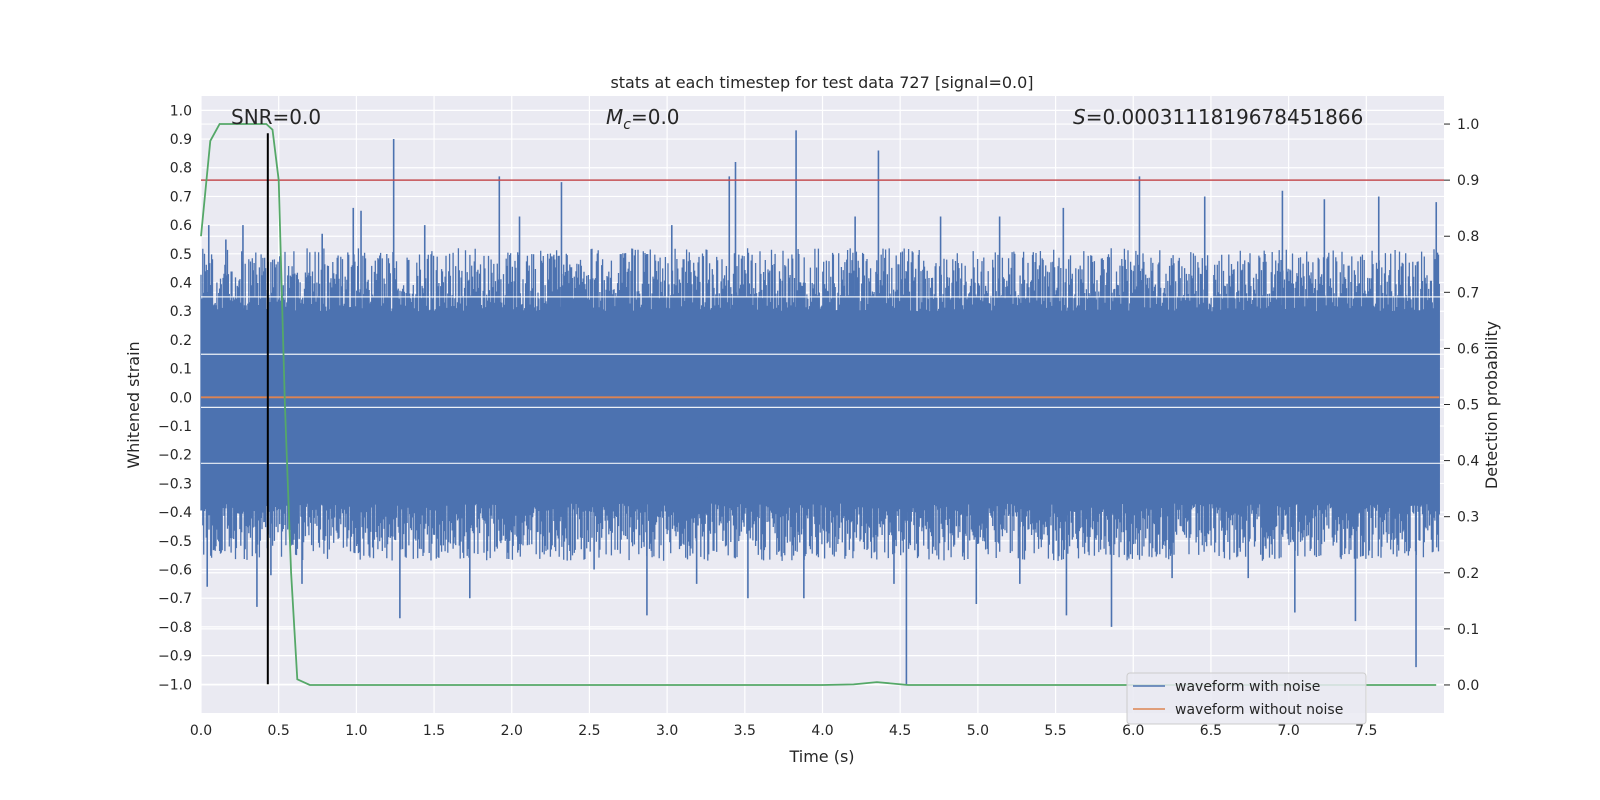  I want to click on y2-tick-label: 0.9, so click(1468, 181).